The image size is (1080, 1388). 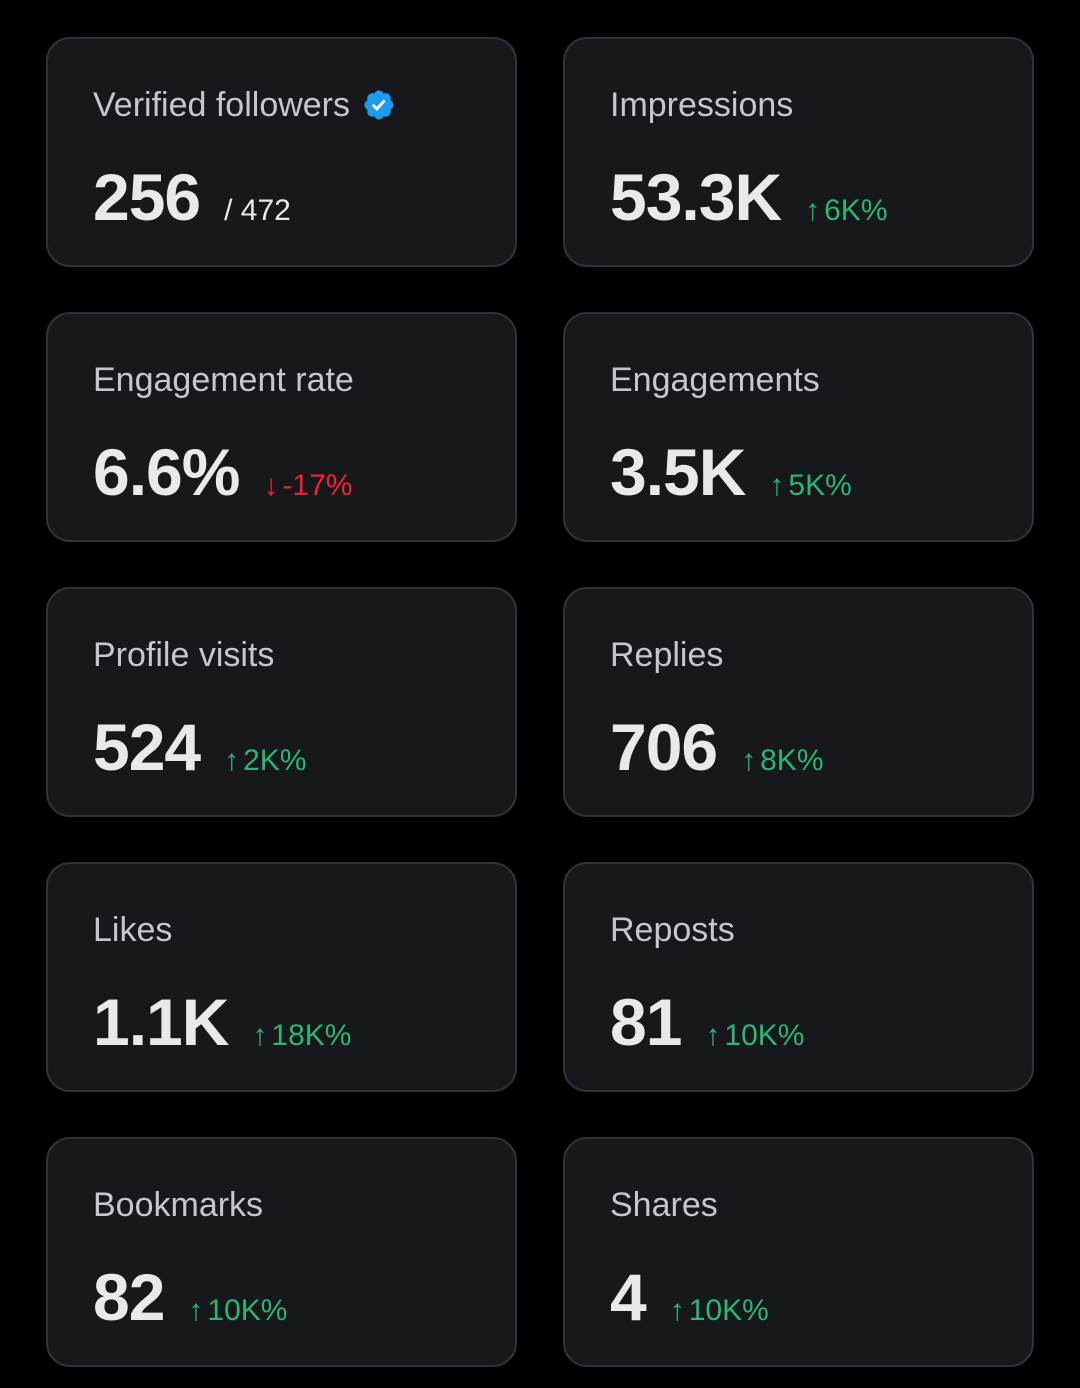 What do you see at coordinates (184, 655) in the screenshot?
I see `metric-label: Profile visits` at bounding box center [184, 655].